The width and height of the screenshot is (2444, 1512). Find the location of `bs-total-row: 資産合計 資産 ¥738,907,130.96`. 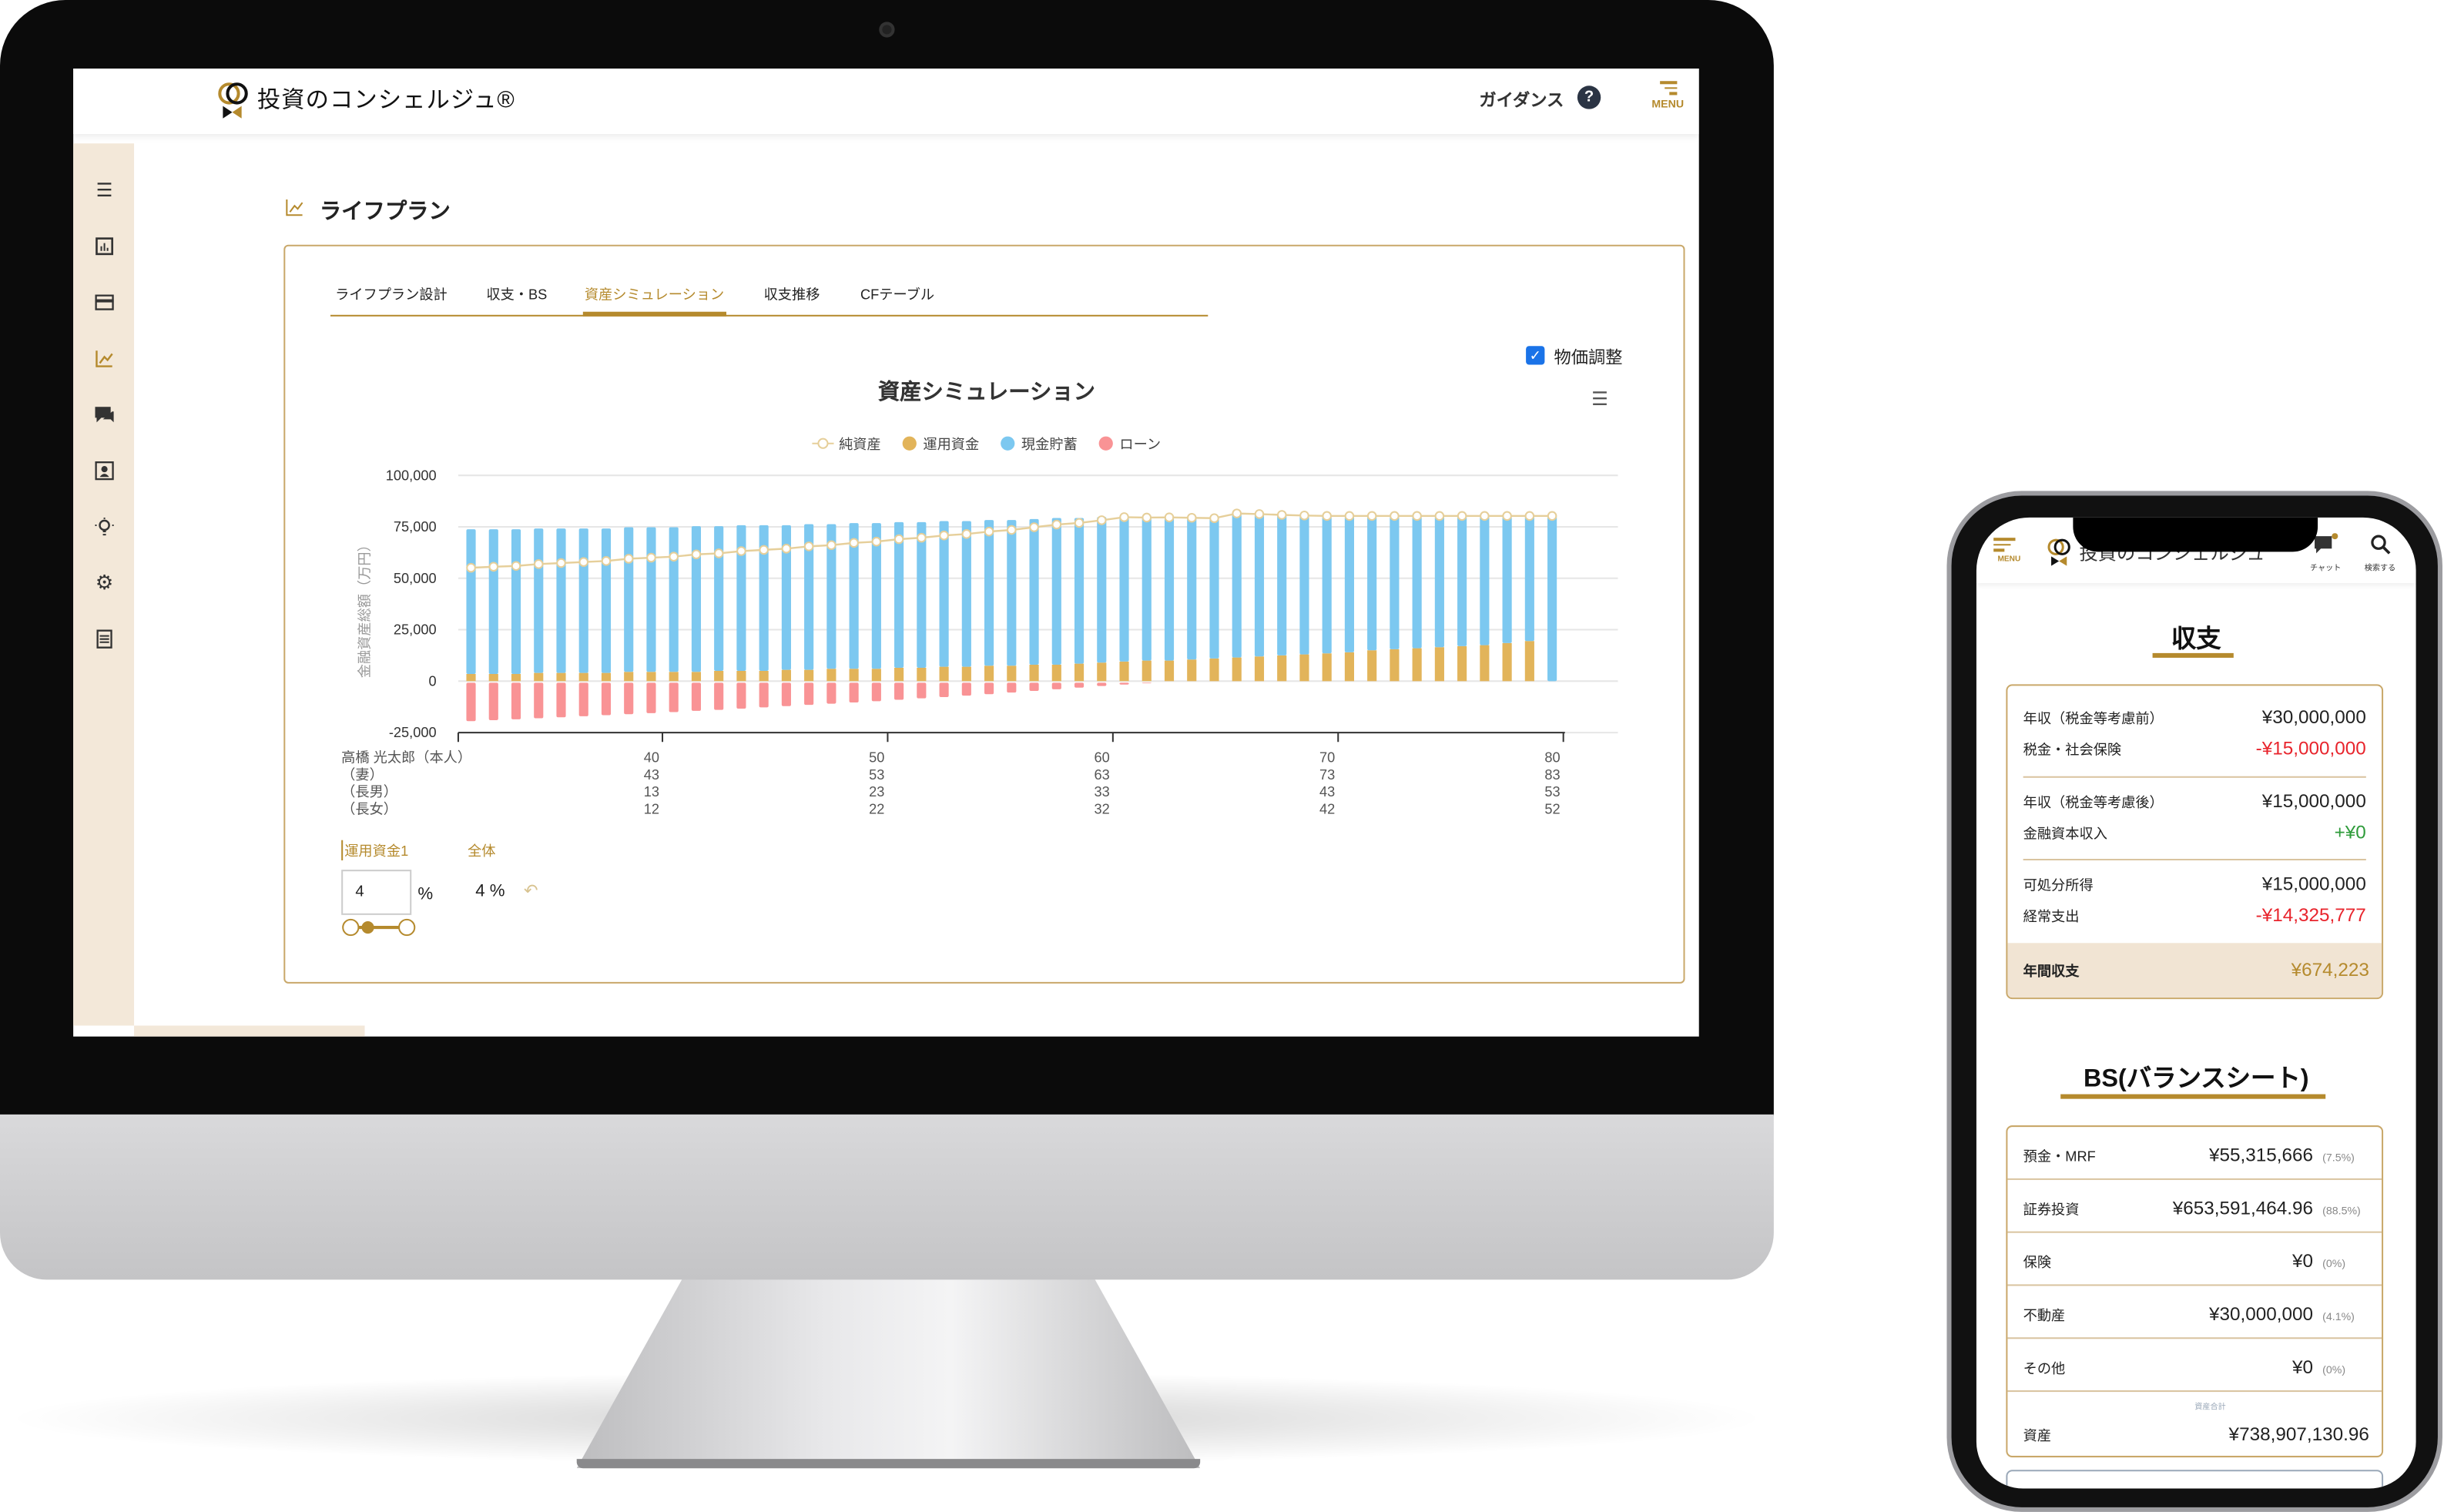

bs-total-row: 資産合計 資産 ¥738,907,130.96 is located at coordinates (2194, 1424).